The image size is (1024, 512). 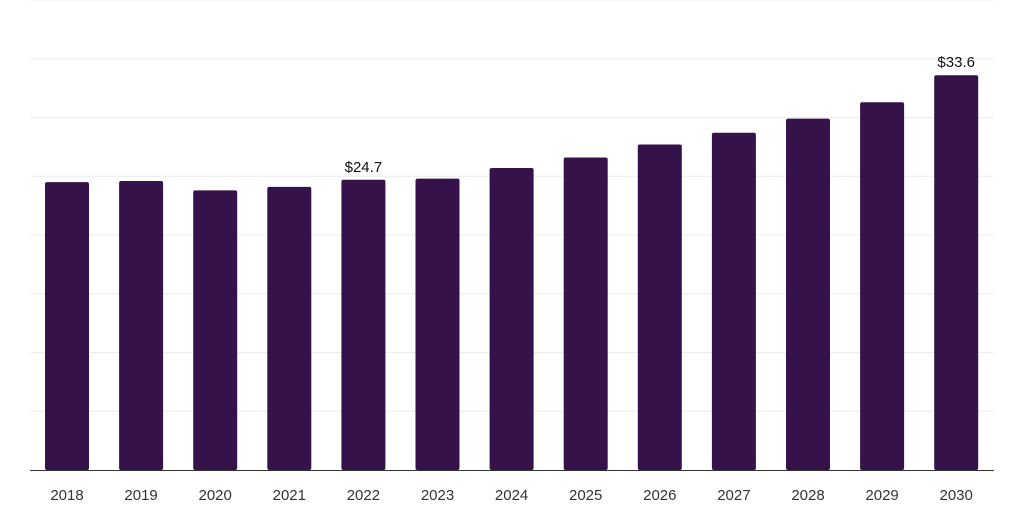 I want to click on bar-2019, so click(x=141, y=325).